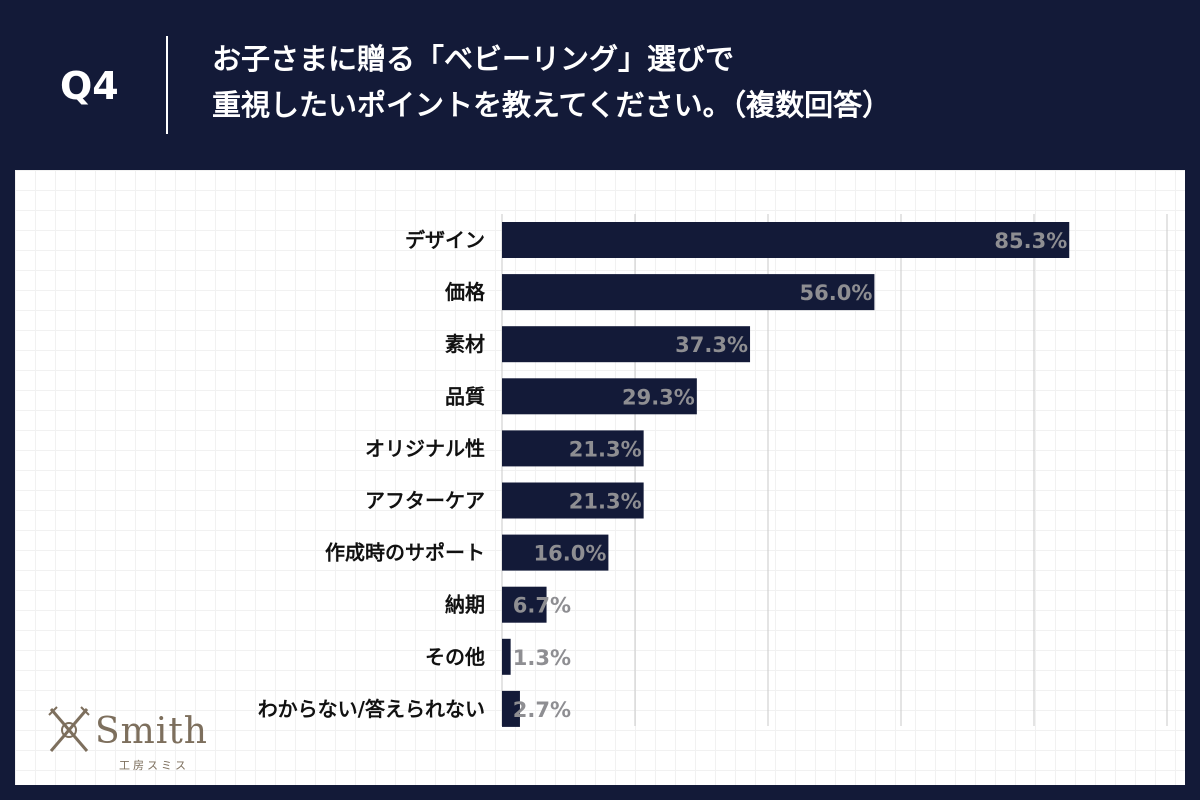 Image resolution: width=1200 pixels, height=800 pixels. Describe the element at coordinates (473, 59) in the screenshot. I see `question-title-line-1: お子さまに贈る「ベビーリング」選びで` at that location.